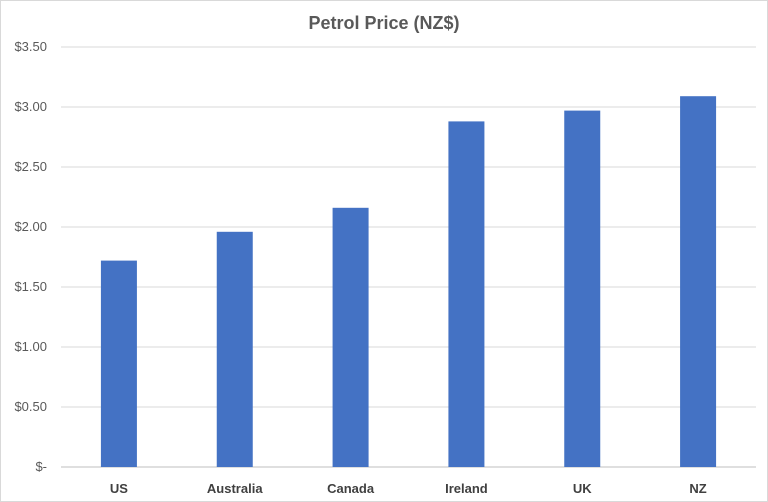  Describe the element at coordinates (30, 286) in the screenshot. I see `y-tick-label: $1.50` at that location.